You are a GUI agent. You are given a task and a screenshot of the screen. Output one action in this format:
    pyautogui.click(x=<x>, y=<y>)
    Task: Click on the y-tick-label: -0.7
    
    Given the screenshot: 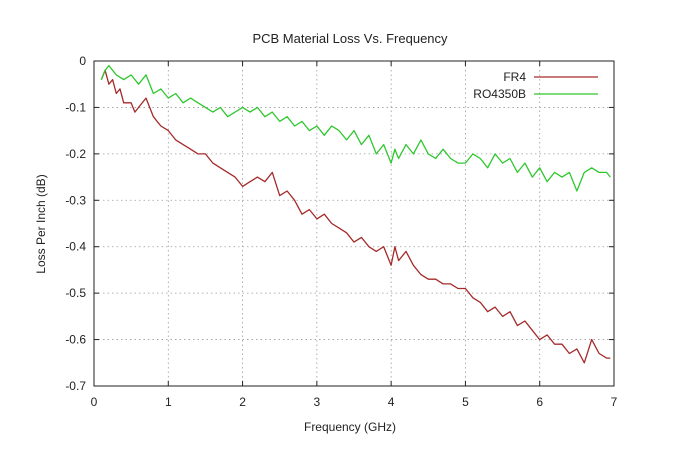 What is the action you would take?
    pyautogui.click(x=75, y=386)
    